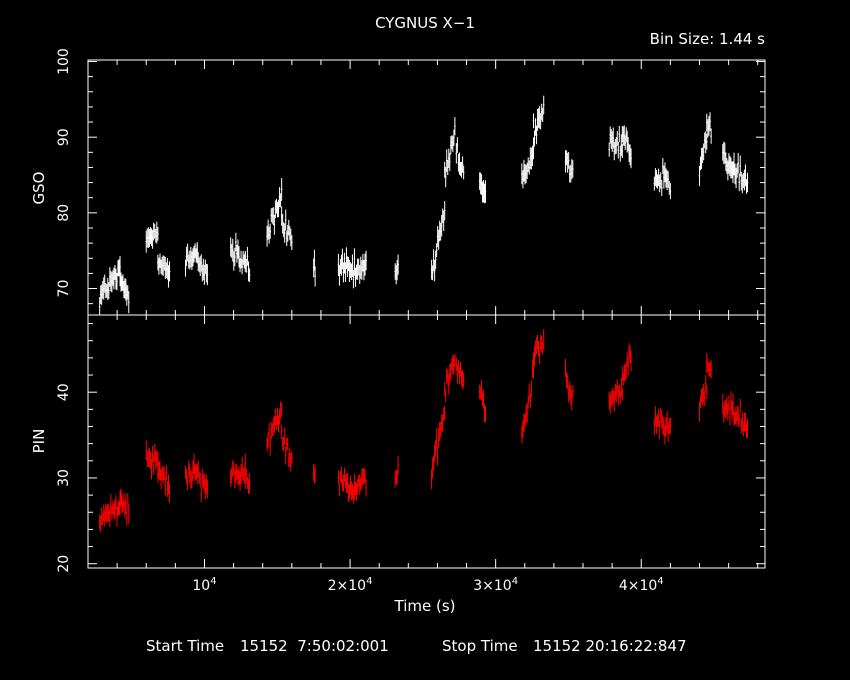 Image resolution: width=850 pixels, height=680 pixels. What do you see at coordinates (64, 289) in the screenshot?
I see `y-tick-label: 70` at bounding box center [64, 289].